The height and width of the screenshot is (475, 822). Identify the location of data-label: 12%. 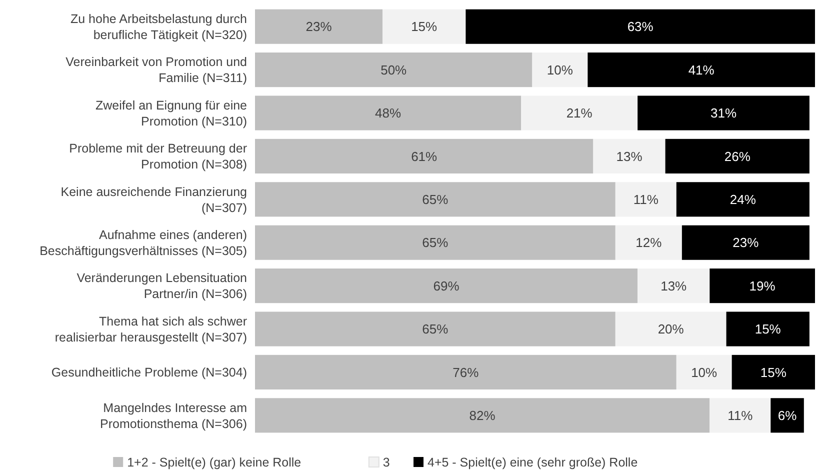
(649, 242).